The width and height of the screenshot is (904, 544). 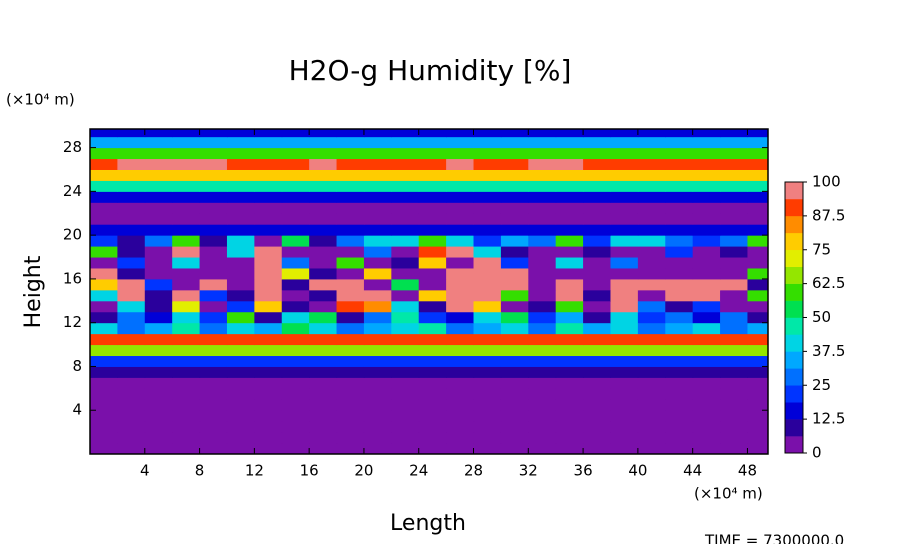 I want to click on x-tick-label: 40, so click(x=637, y=471).